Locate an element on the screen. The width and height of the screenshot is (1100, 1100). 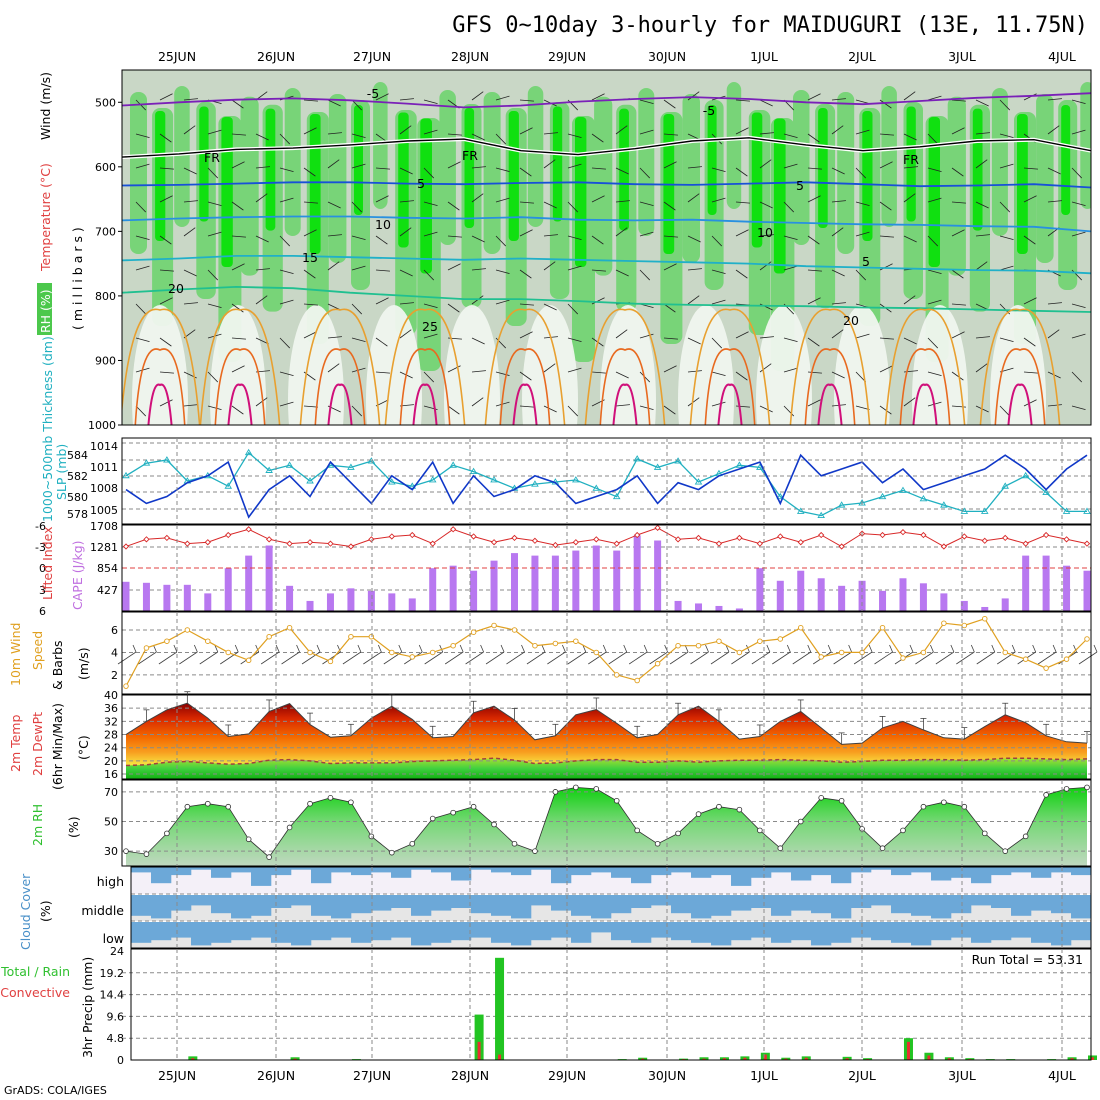
isotherm-35-arch is located at coordinates (240, 404).